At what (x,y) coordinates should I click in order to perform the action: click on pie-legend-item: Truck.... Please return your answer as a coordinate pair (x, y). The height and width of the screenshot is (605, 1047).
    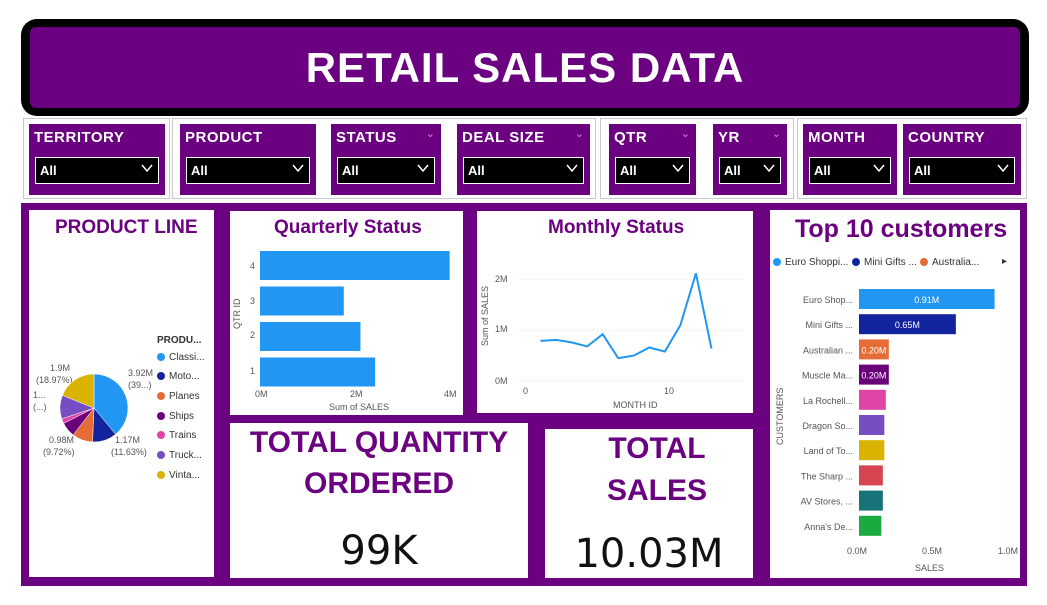
    Looking at the image, I should click on (179, 455).